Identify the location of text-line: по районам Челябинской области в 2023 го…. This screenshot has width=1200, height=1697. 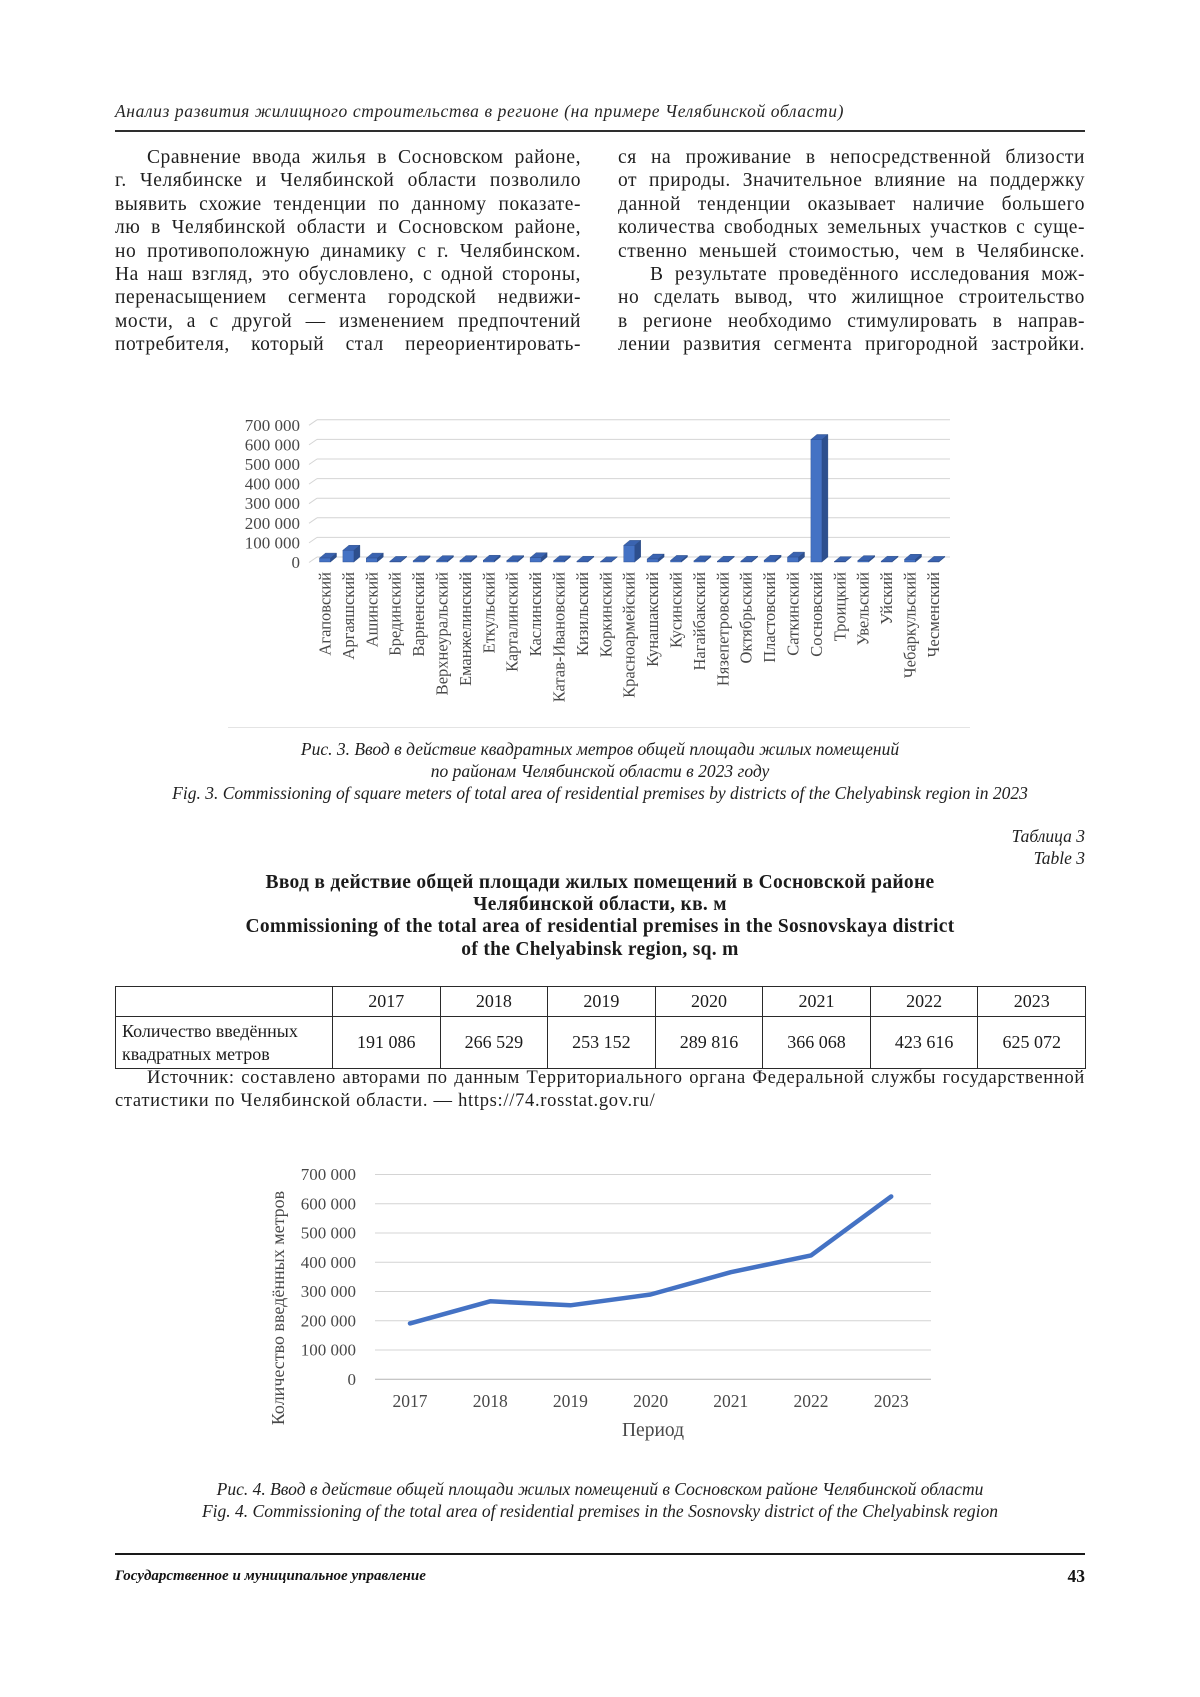
(600, 771).